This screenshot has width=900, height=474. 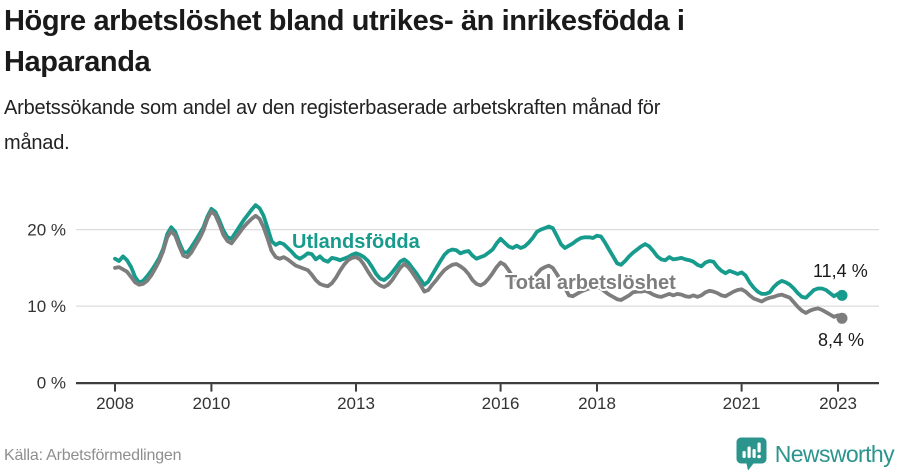 I want to click on x-tick-label: 2008, so click(x=115, y=403).